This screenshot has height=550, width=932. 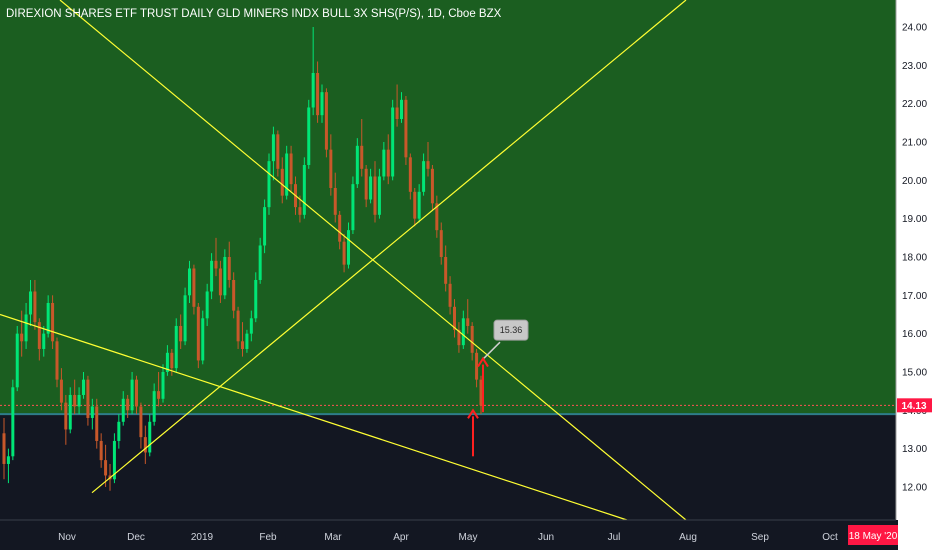 I want to click on price-callout: 15.36, so click(x=506, y=339).